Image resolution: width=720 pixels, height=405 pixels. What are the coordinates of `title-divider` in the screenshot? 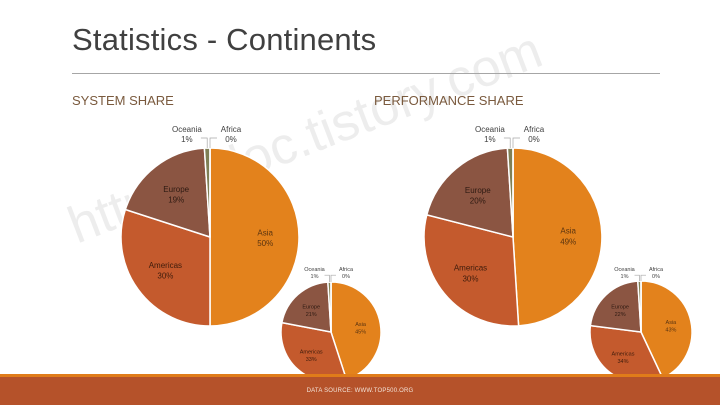 It's located at (366, 73).